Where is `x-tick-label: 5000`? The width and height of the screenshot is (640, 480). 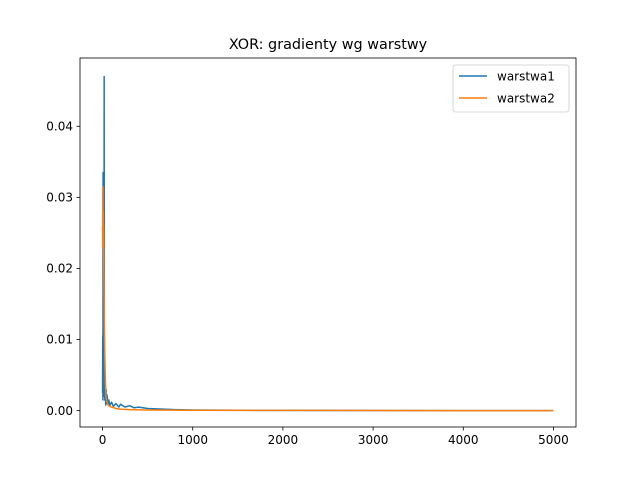
x-tick-label: 5000 is located at coordinates (553, 440).